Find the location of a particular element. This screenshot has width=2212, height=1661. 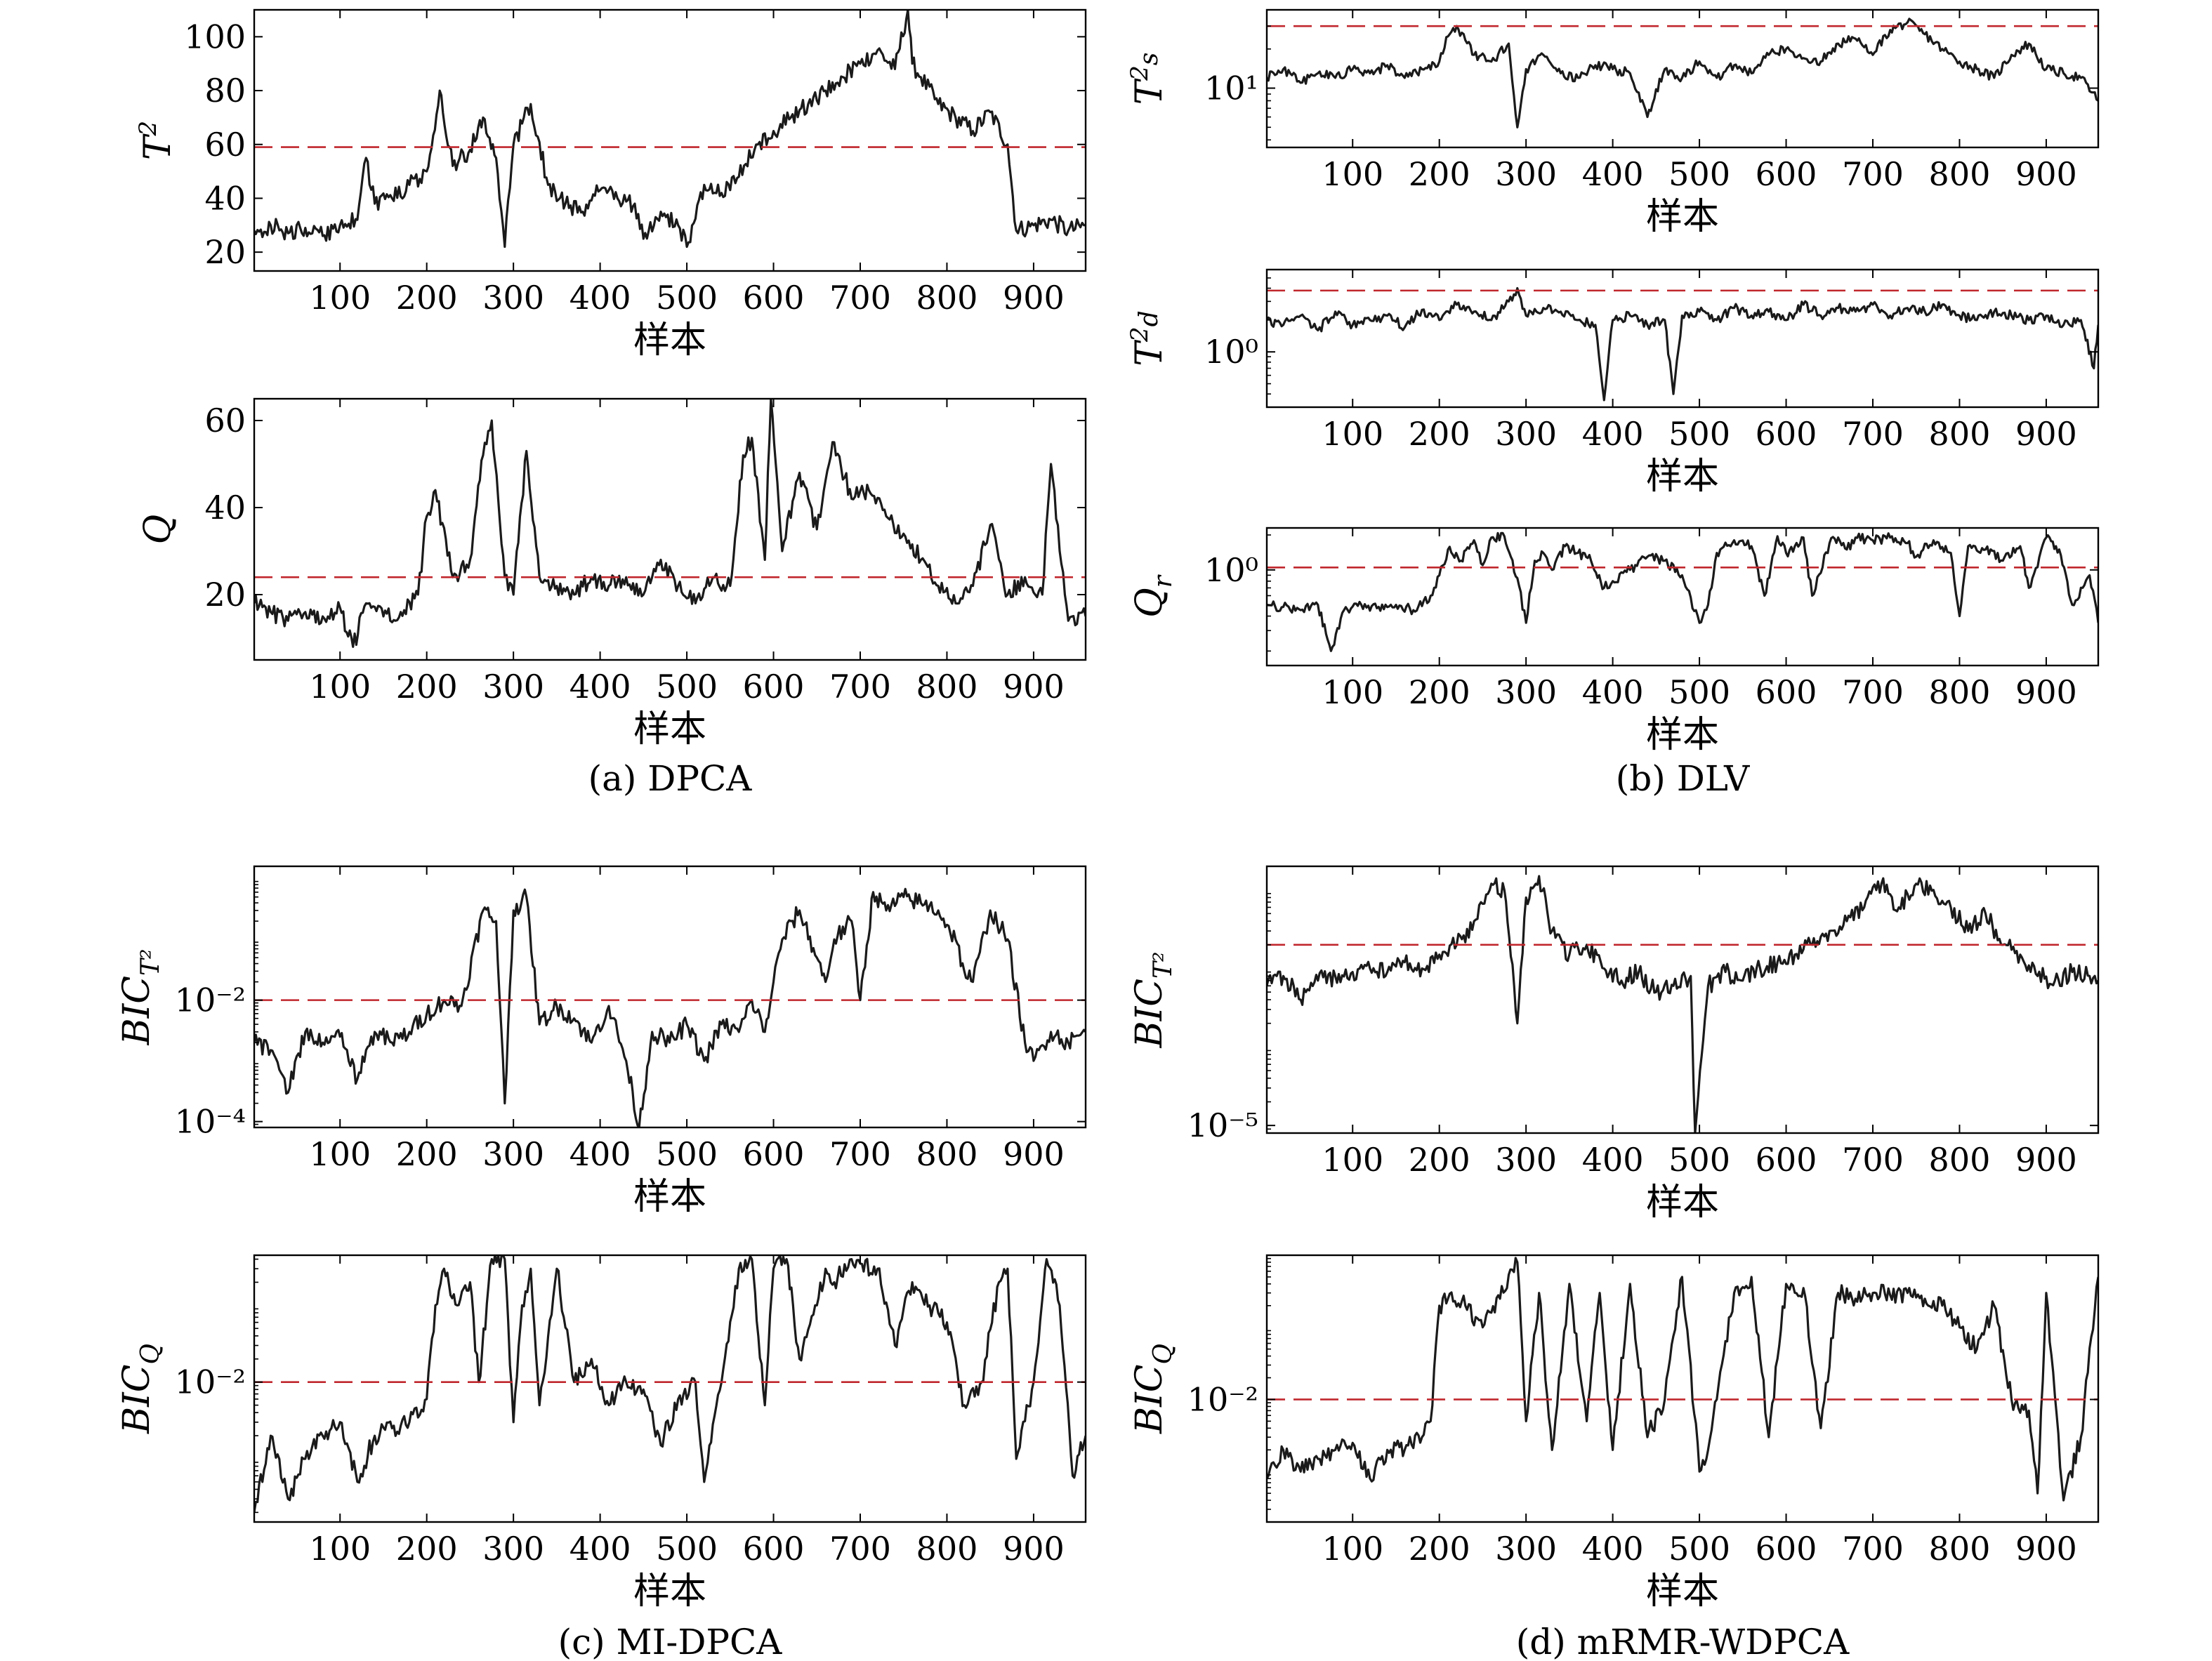

panel-d2: 100 200 300 400 500 600 700 800 900 10⁻² 样本 BICQ is located at coordinates (1614, 1433).